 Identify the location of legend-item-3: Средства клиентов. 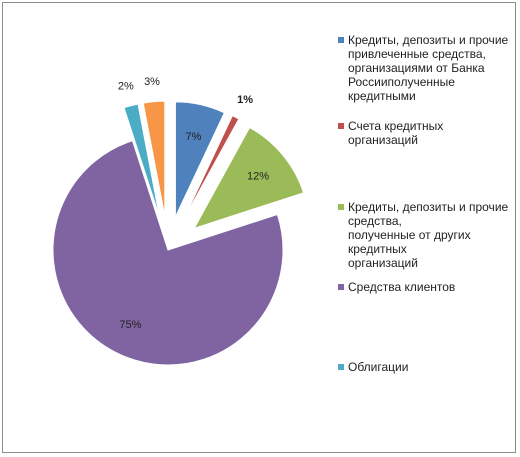
(396, 287).